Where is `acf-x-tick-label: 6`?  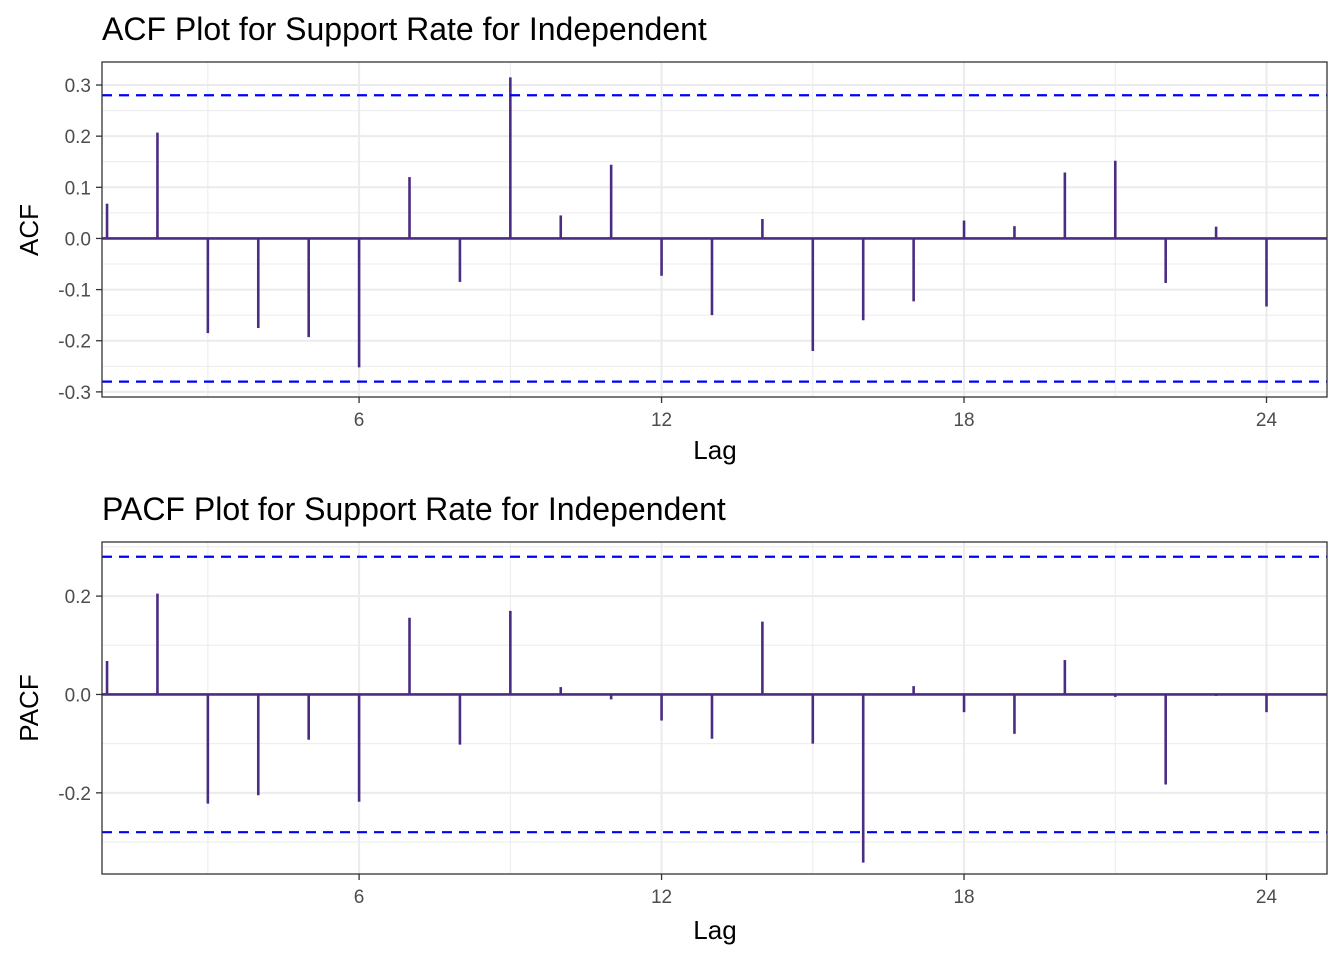 acf-x-tick-label: 6 is located at coordinates (359, 420).